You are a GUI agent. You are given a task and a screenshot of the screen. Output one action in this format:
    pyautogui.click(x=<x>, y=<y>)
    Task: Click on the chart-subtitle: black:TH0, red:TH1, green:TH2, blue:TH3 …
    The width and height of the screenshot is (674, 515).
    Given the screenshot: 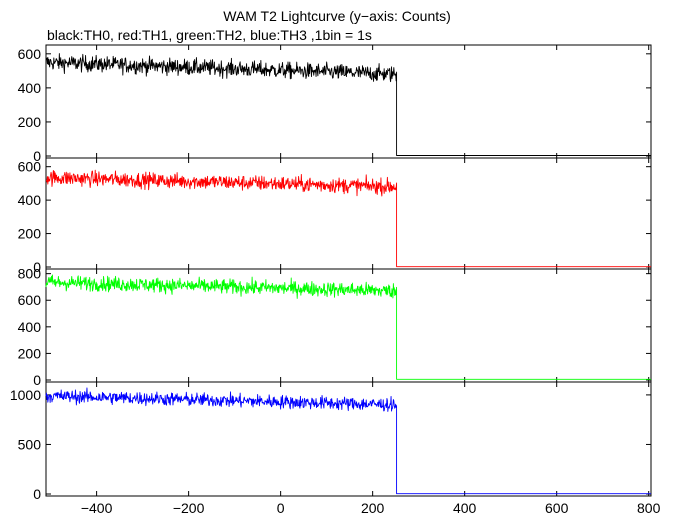 What is the action you would take?
    pyautogui.click(x=209, y=35)
    